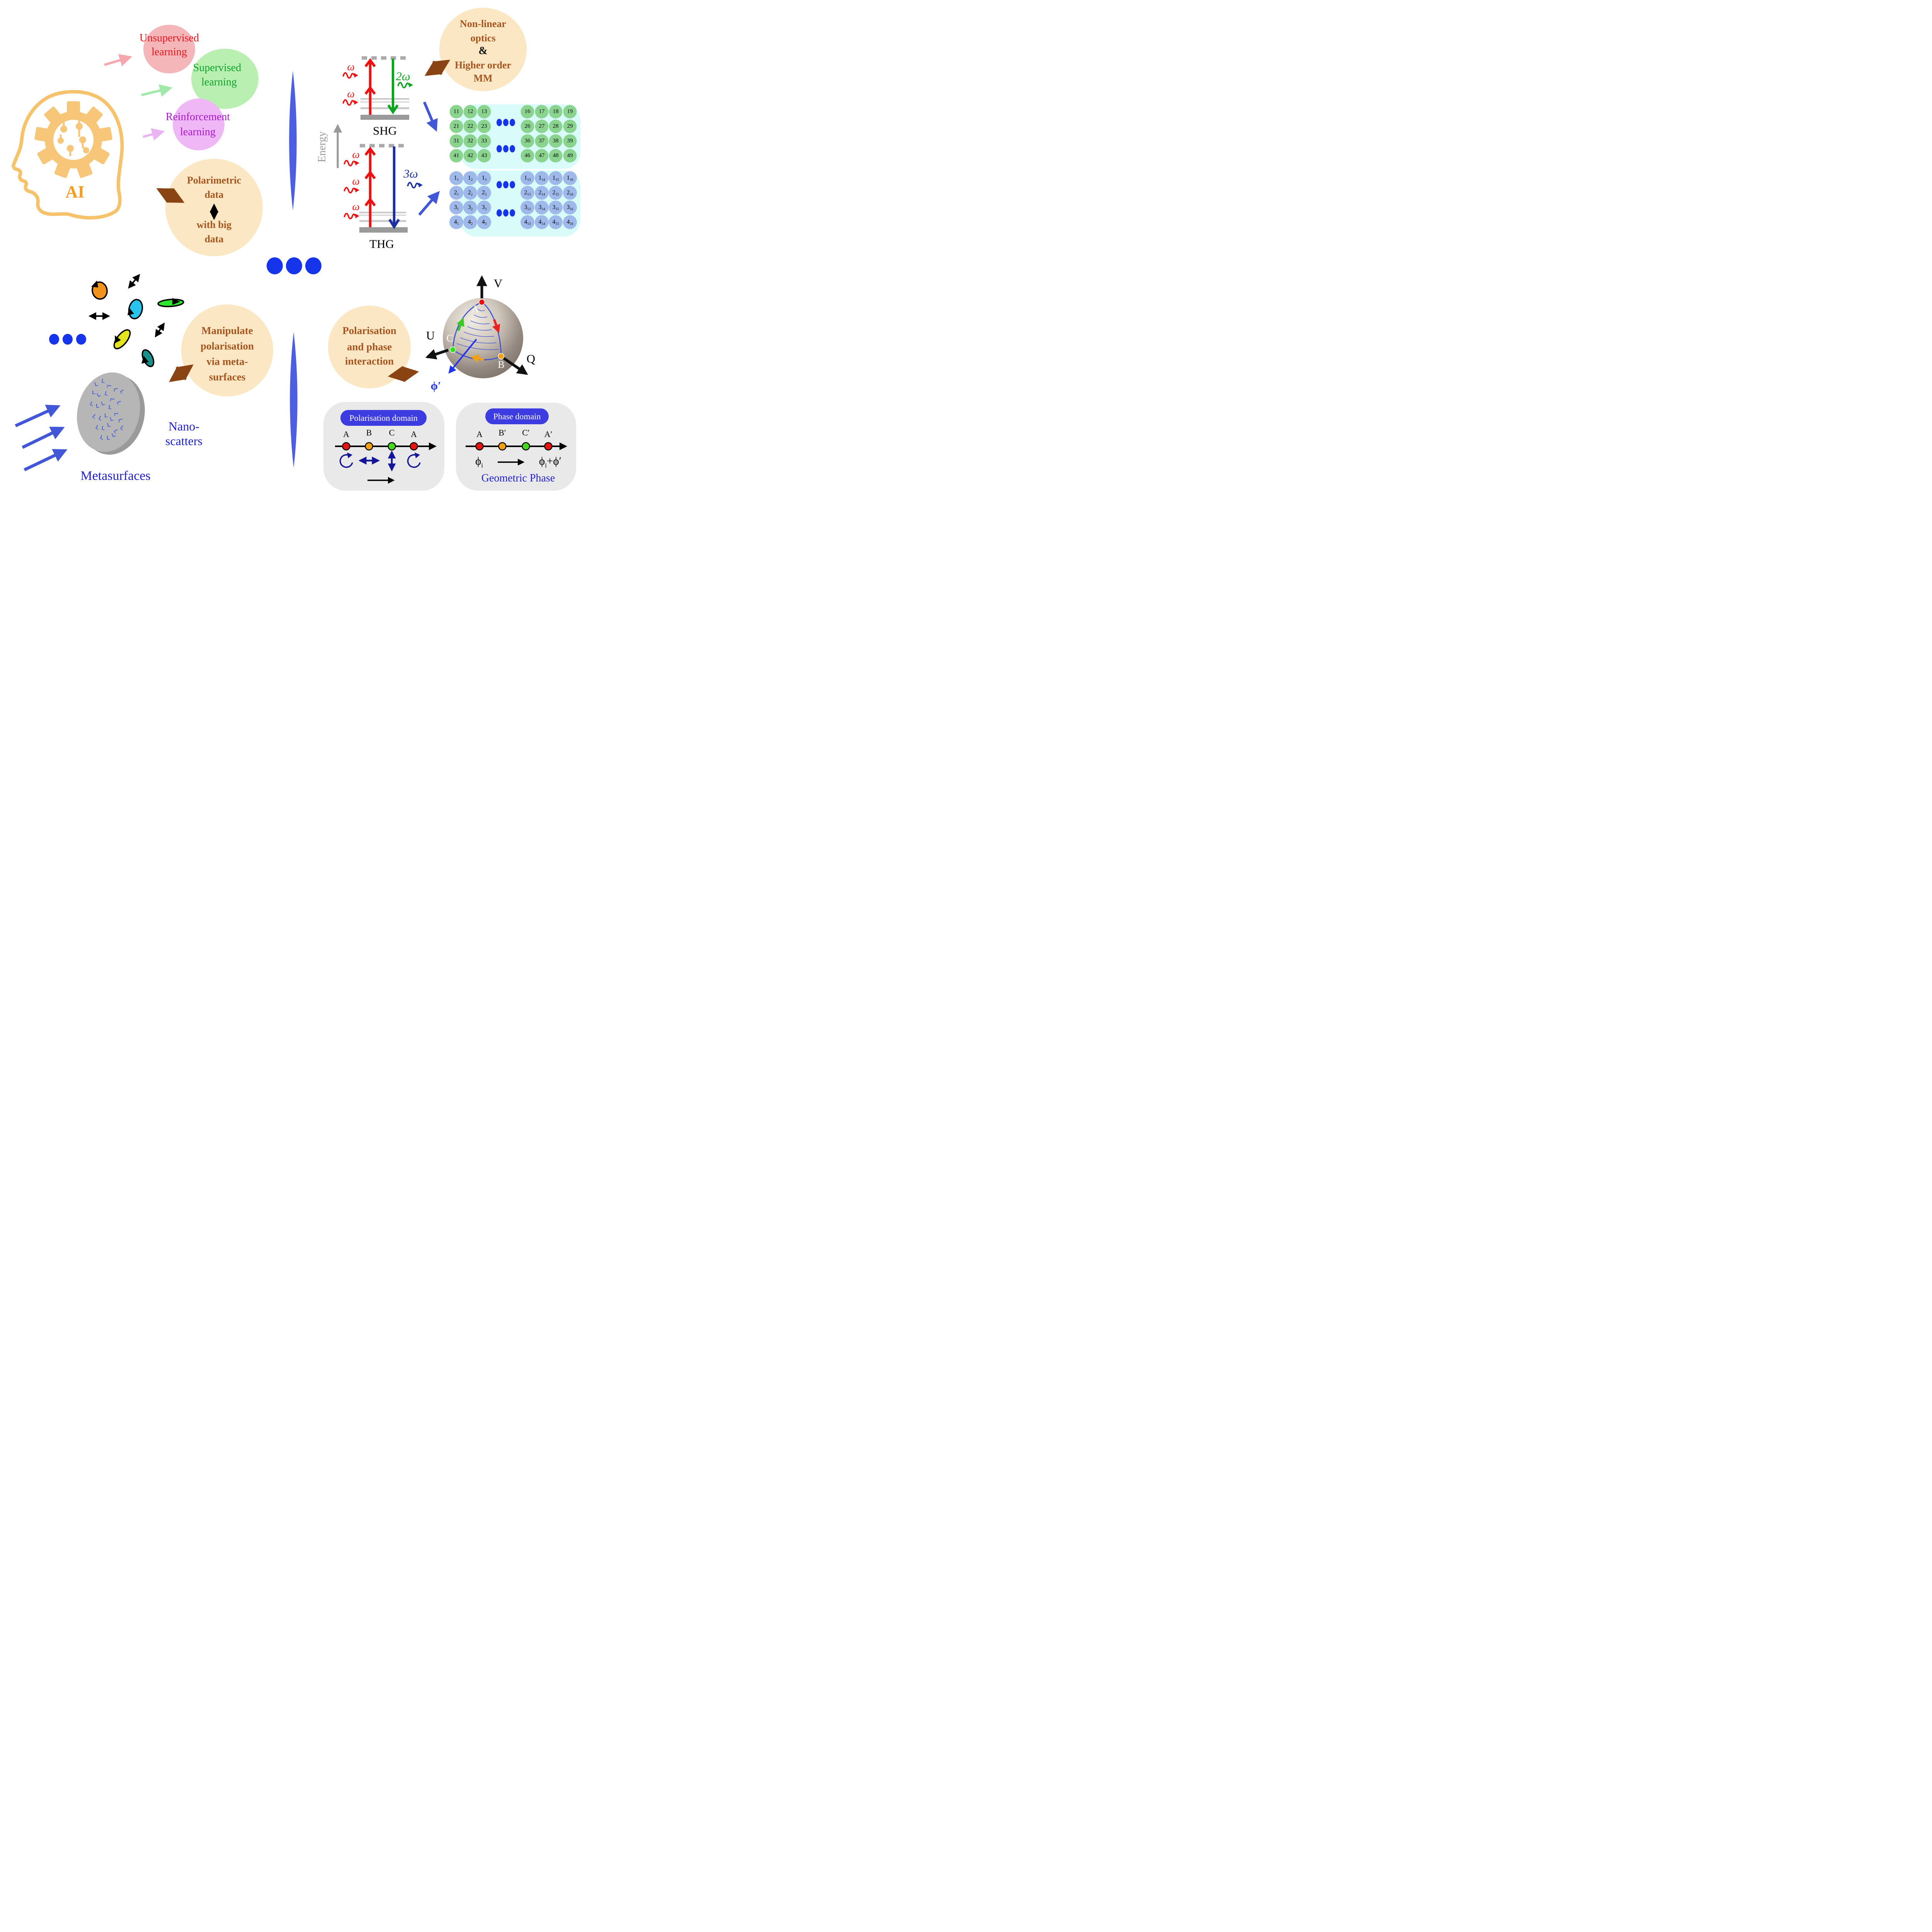 Image resolution: width=1932 pixels, height=1932 pixels. What do you see at coordinates (456, 112) in the screenshot?
I see `green-matrix-cell: 11` at bounding box center [456, 112].